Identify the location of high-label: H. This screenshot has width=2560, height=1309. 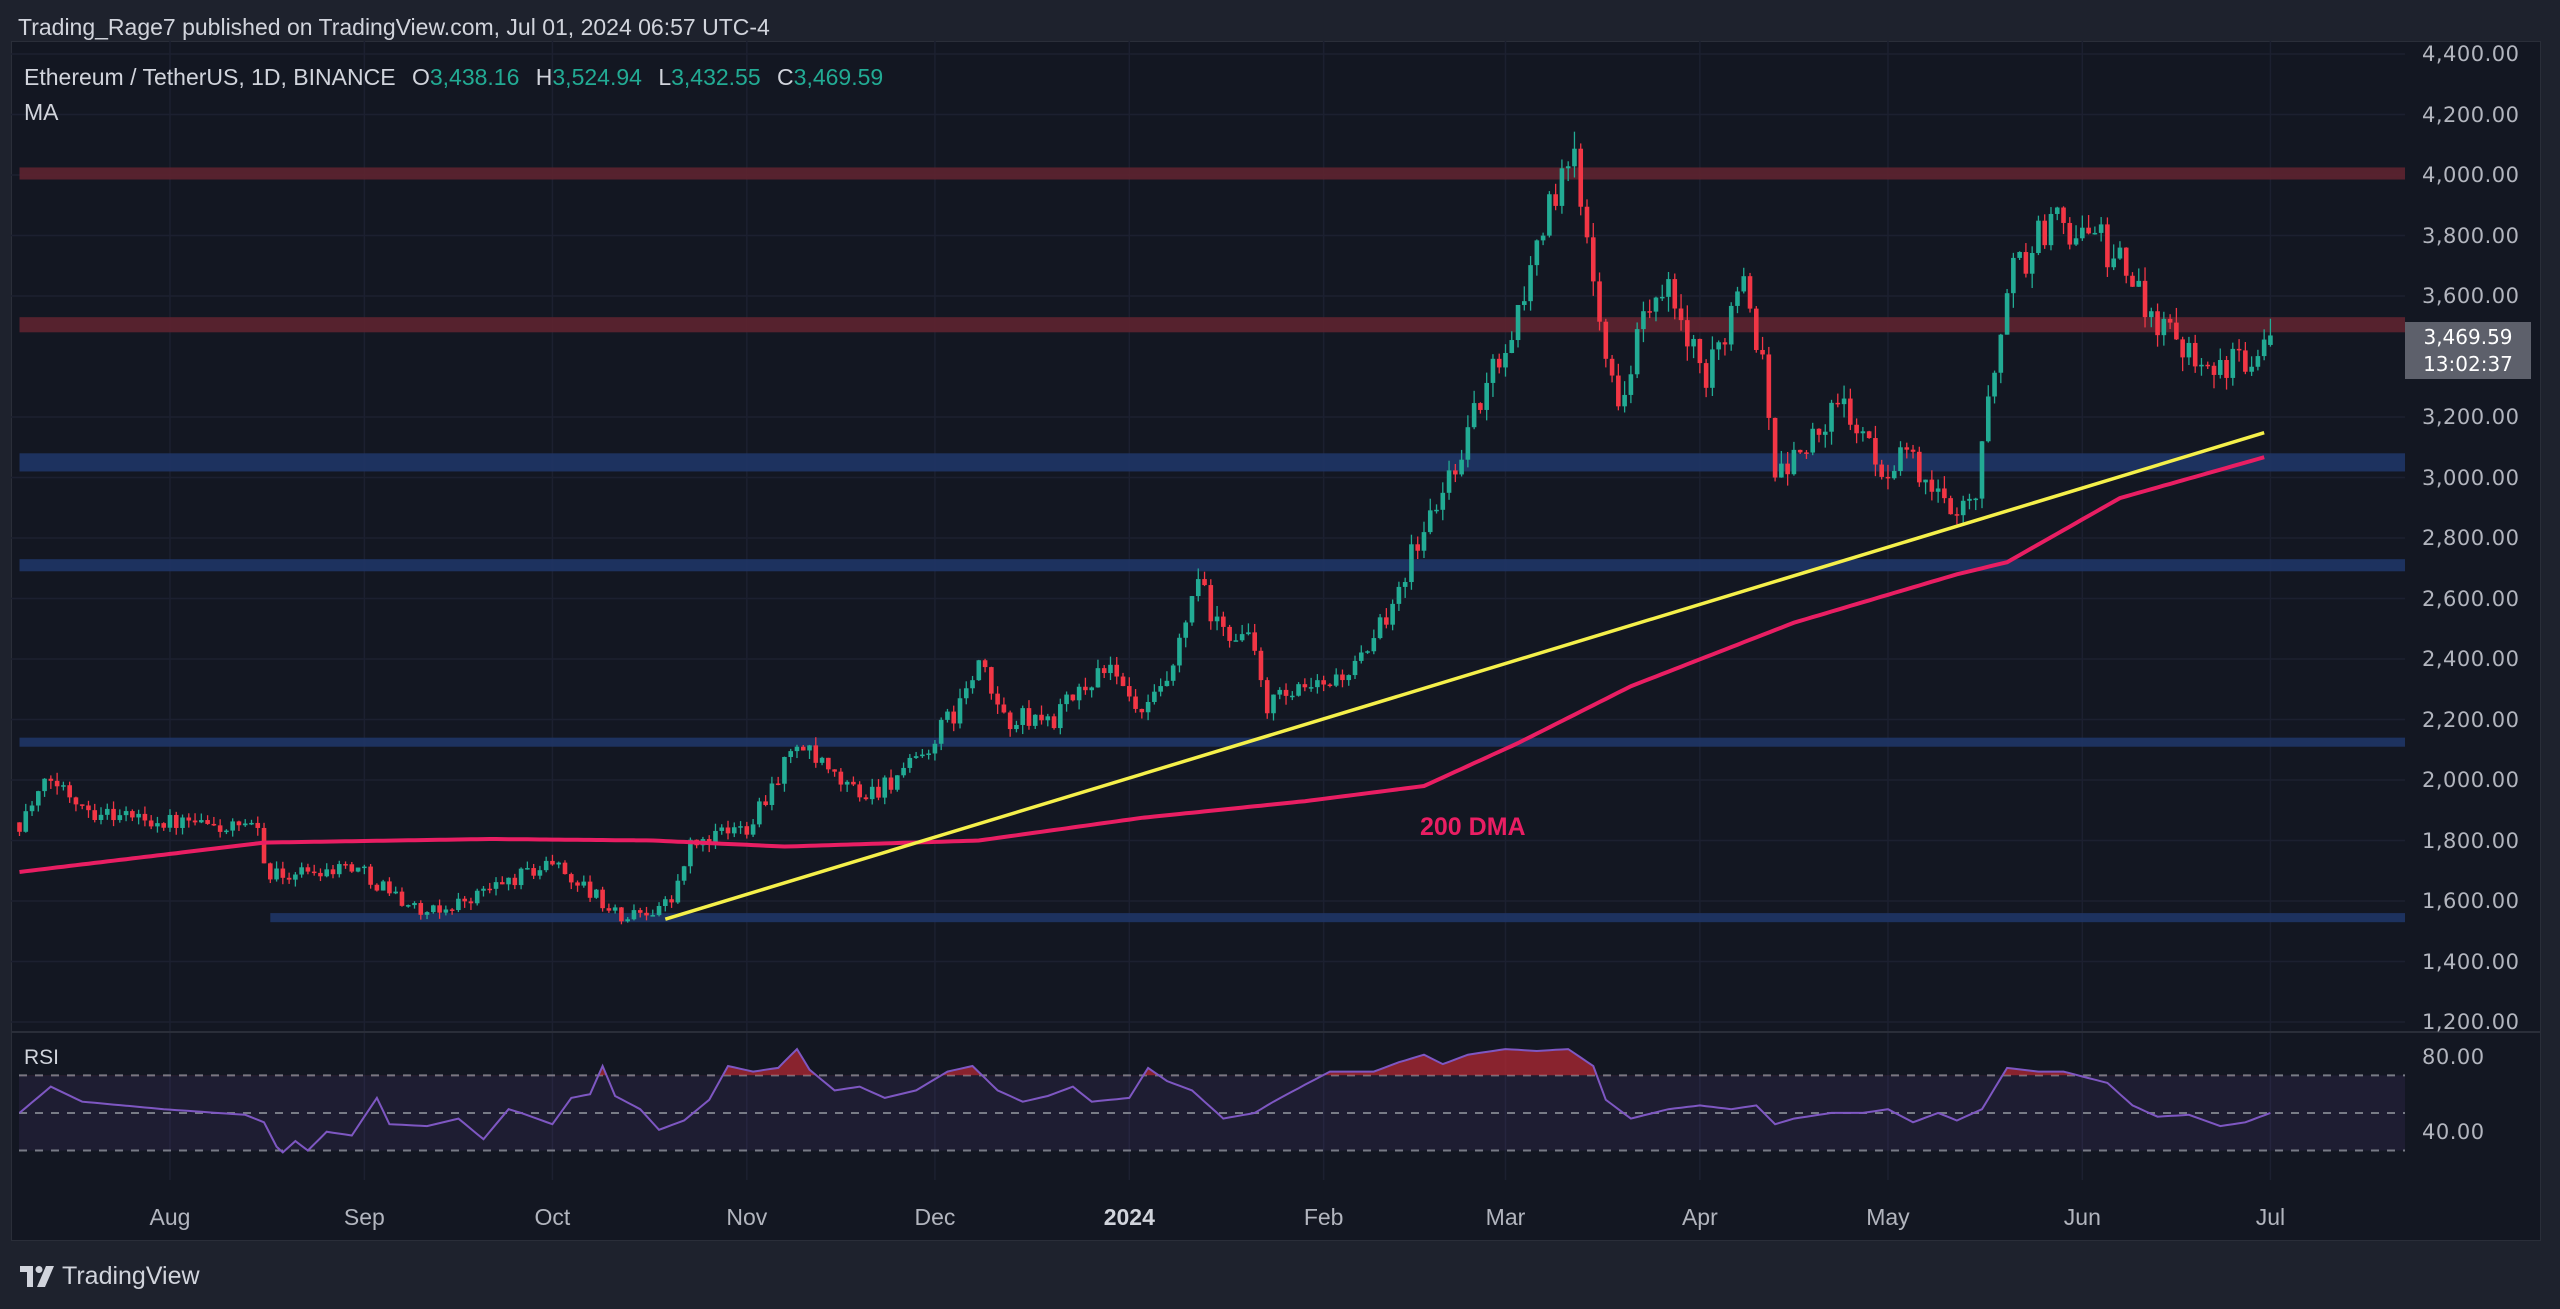
(544, 77).